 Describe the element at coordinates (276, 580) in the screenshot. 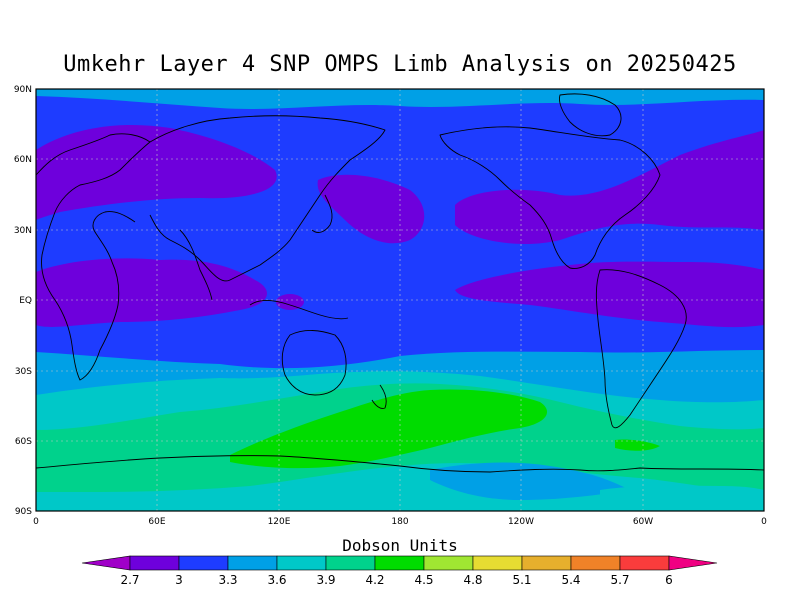

I see `colorbar-label: 3.6` at that location.